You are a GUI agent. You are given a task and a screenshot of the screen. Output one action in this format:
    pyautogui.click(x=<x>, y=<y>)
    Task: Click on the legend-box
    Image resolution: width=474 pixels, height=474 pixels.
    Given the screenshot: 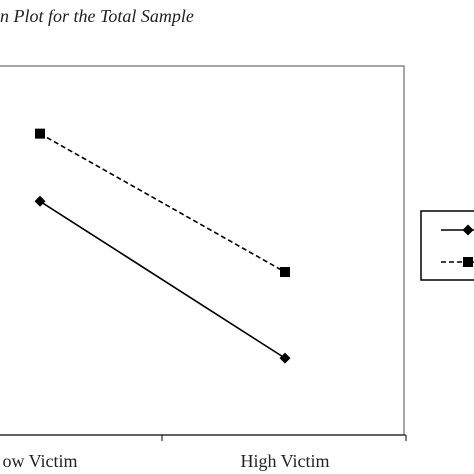 What is the action you would take?
    pyautogui.click(x=447, y=245)
    